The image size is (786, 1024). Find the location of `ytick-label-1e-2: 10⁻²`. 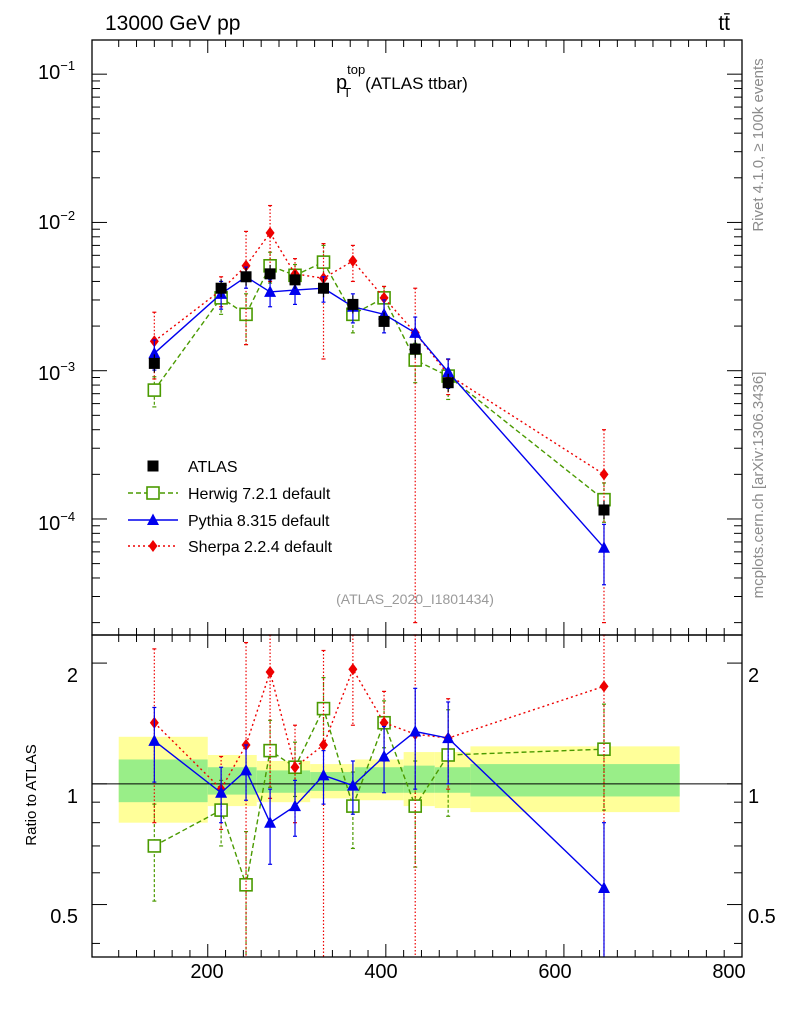

ytick-label-1e-2: 10⁻² is located at coordinates (56, 221).